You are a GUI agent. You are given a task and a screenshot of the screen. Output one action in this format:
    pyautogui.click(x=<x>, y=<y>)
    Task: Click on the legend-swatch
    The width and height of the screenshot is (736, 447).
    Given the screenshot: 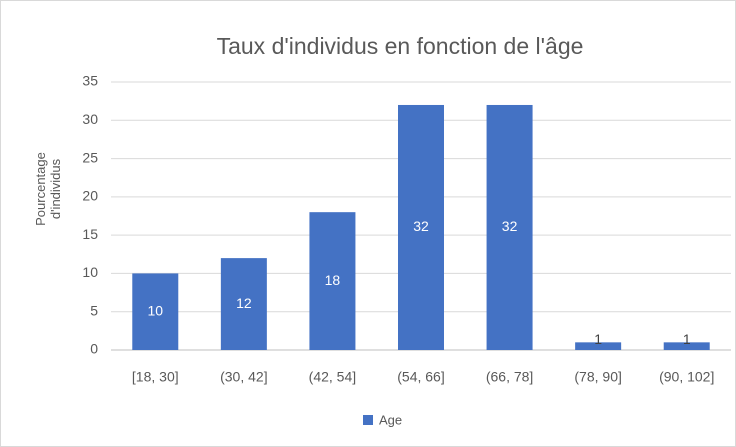 What is the action you would take?
    pyautogui.click(x=368, y=420)
    